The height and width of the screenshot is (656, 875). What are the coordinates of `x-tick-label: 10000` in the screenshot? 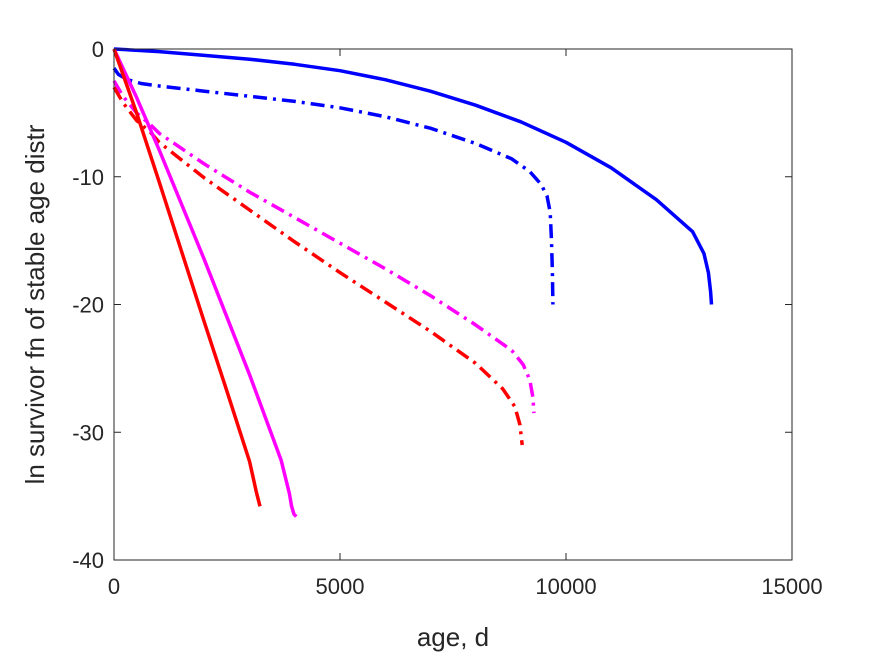 It's located at (565, 586).